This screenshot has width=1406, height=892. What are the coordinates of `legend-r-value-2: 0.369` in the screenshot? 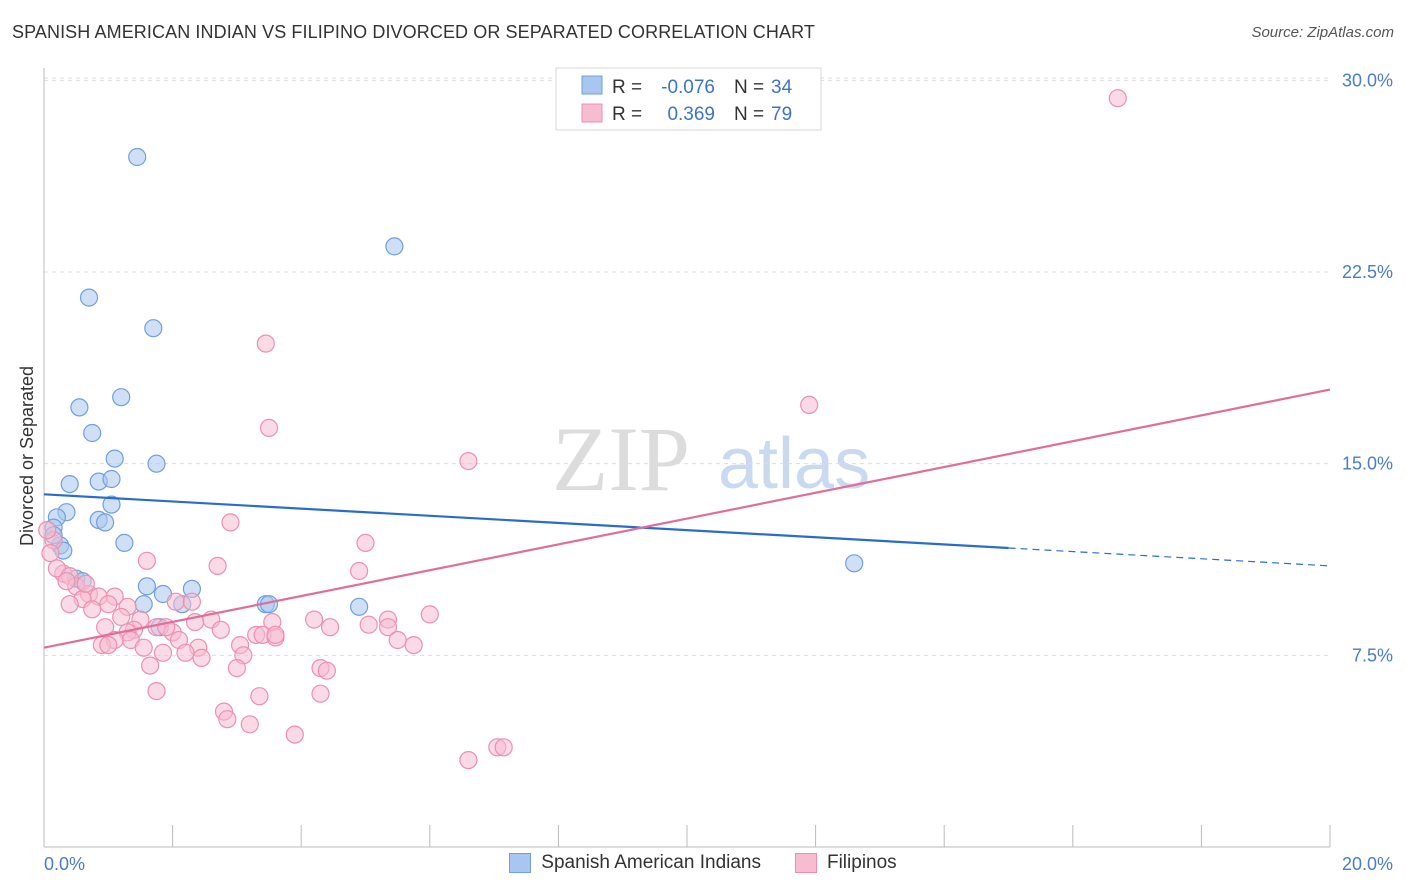 It's located at (691, 114).